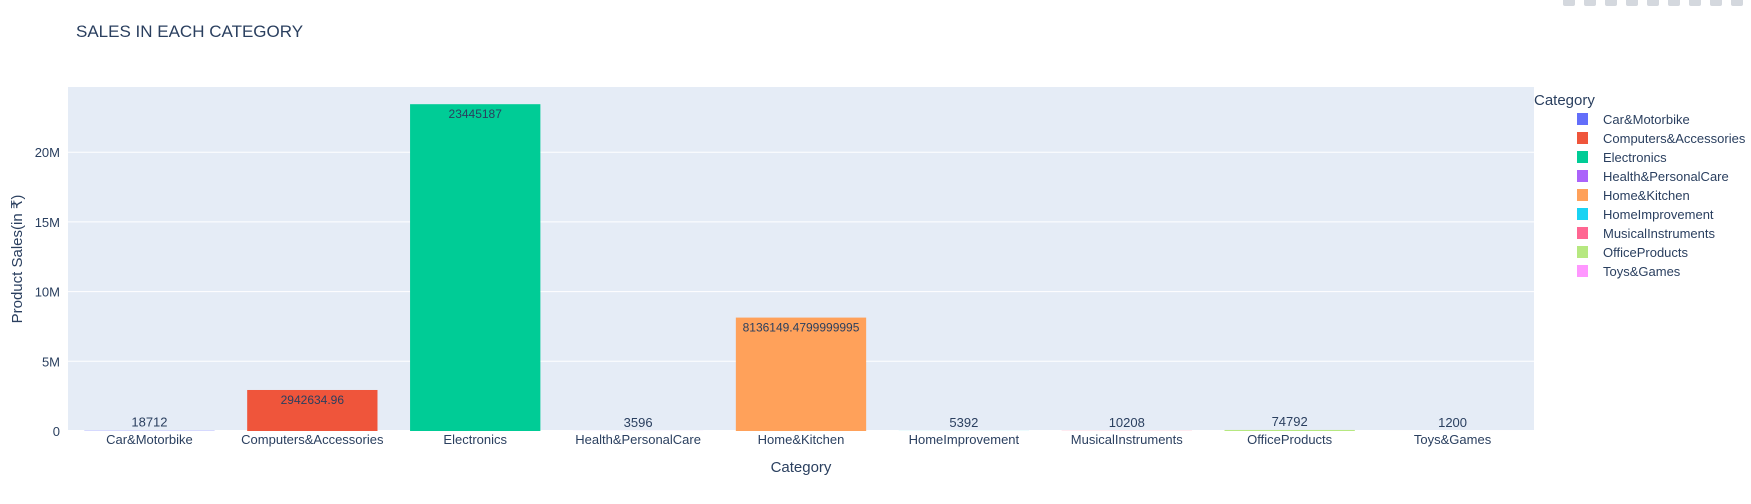 The image size is (1751, 504). Describe the element at coordinates (1590, 3) in the screenshot. I see `zoom-icon` at that location.